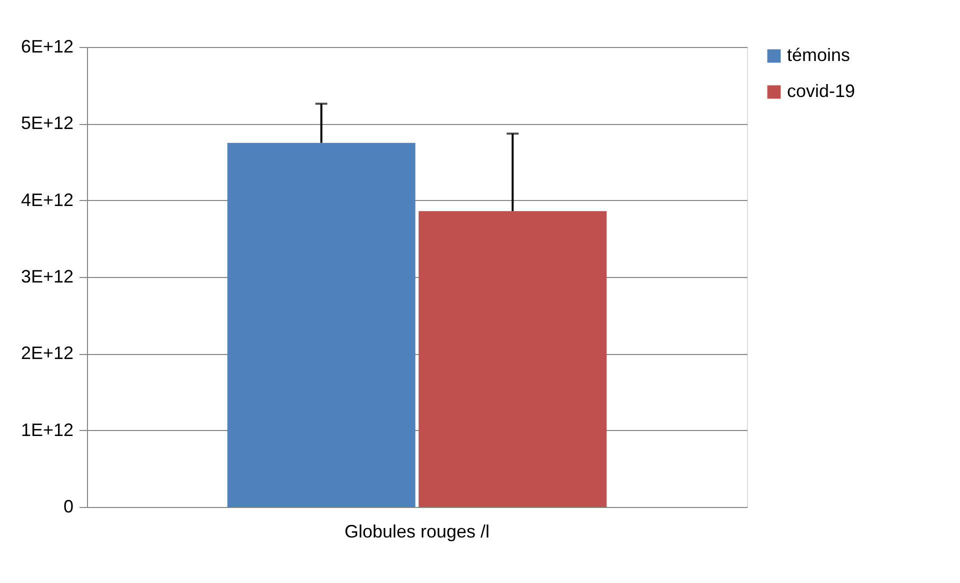  I want to click on x-tick-label: Globules rouges /l, so click(417, 532).